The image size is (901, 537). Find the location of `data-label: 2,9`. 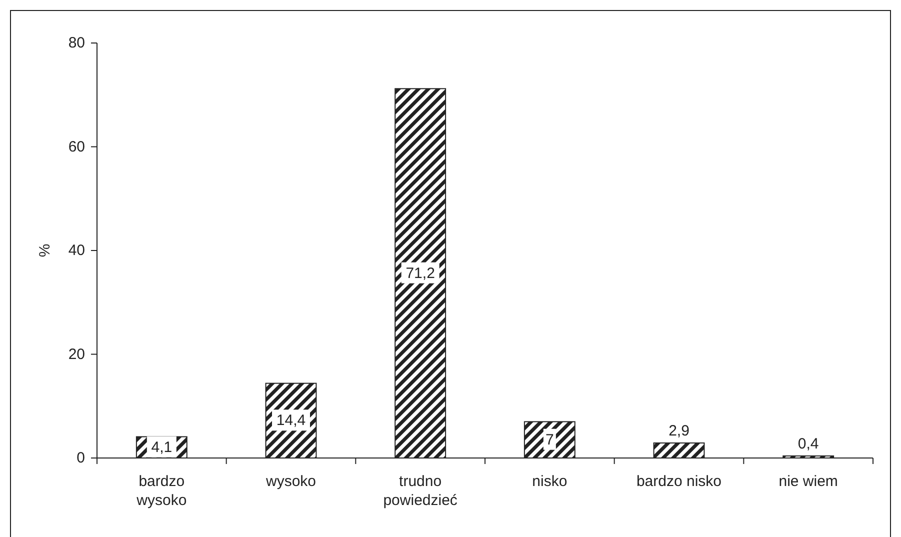

data-label: 2,9 is located at coordinates (679, 431).